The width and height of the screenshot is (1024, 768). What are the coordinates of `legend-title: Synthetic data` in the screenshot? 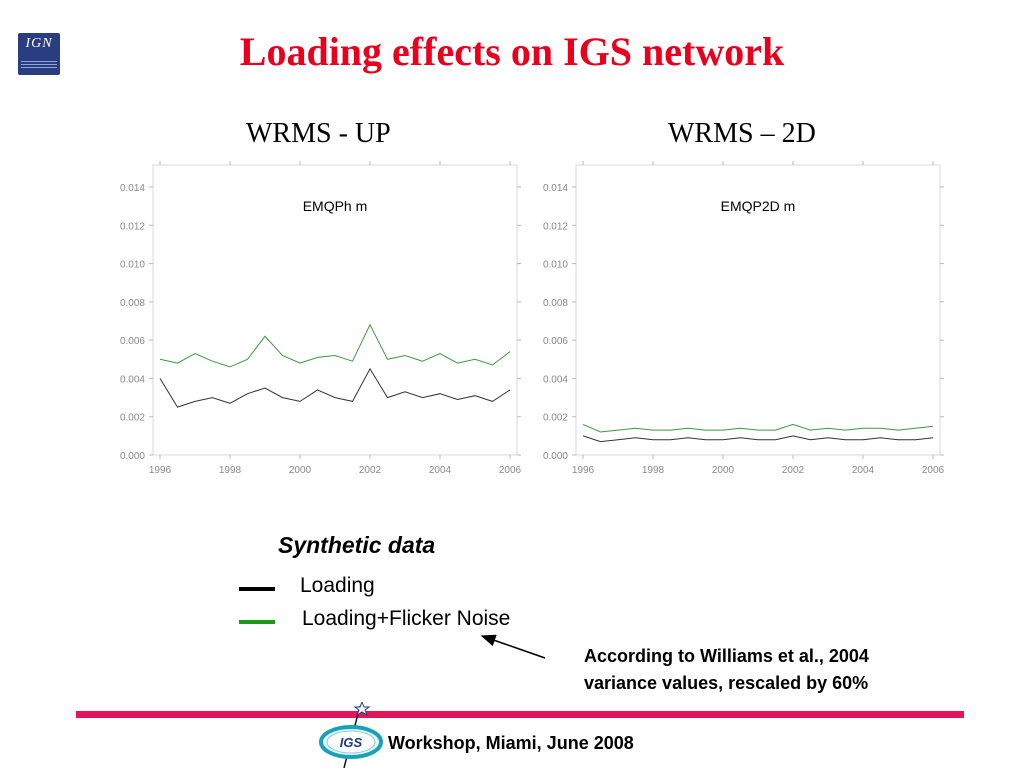 It's located at (357, 545).